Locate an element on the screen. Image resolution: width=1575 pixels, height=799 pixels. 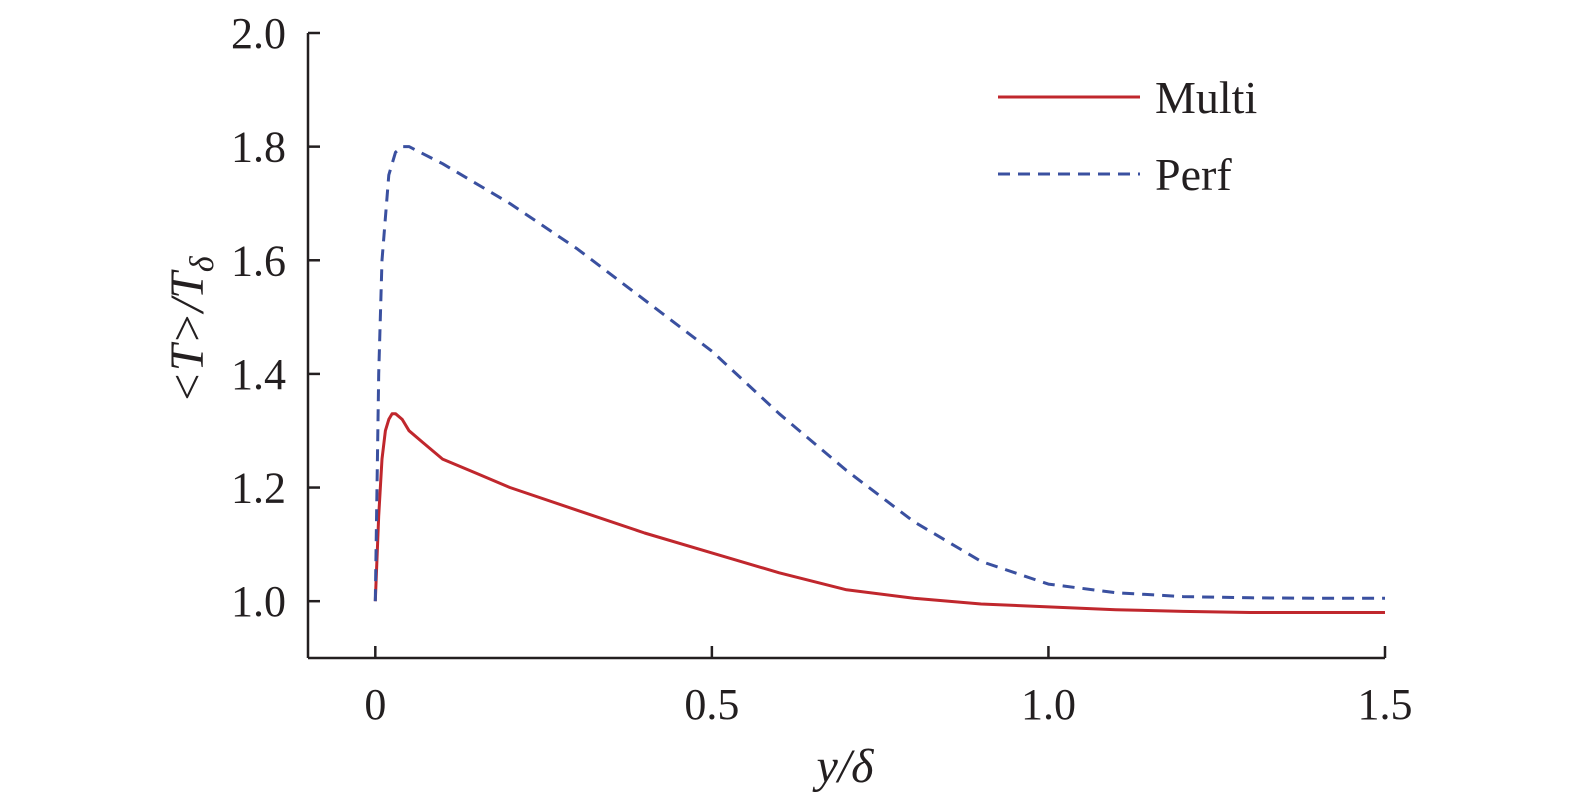
y-axis-label: <T>/Tδ is located at coordinates (191, 329).